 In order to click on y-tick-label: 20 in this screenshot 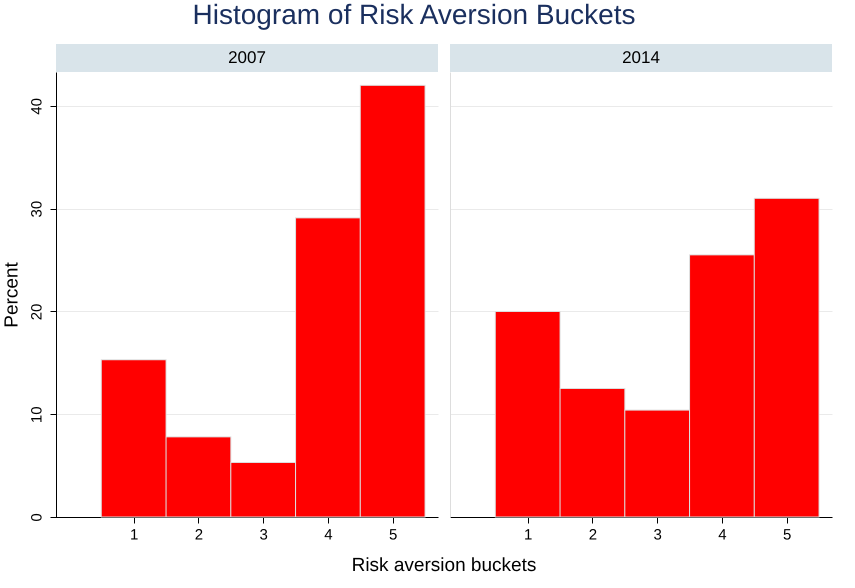, I will do `click(37, 312)`.